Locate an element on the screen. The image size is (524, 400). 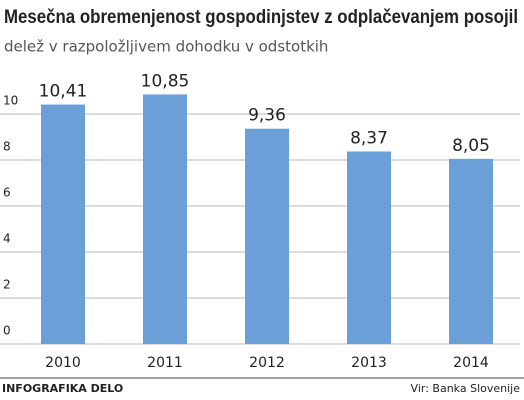
x-tick-label: 2014 is located at coordinates (471, 363).